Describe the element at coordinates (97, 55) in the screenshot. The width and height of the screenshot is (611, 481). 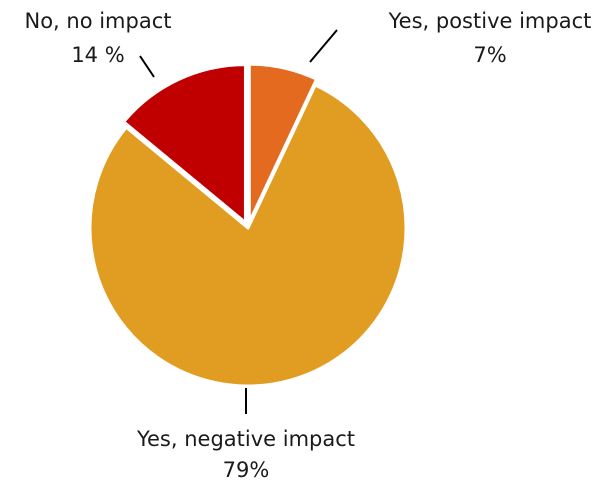
I see `slice-value-no-impact: 14 %` at that location.